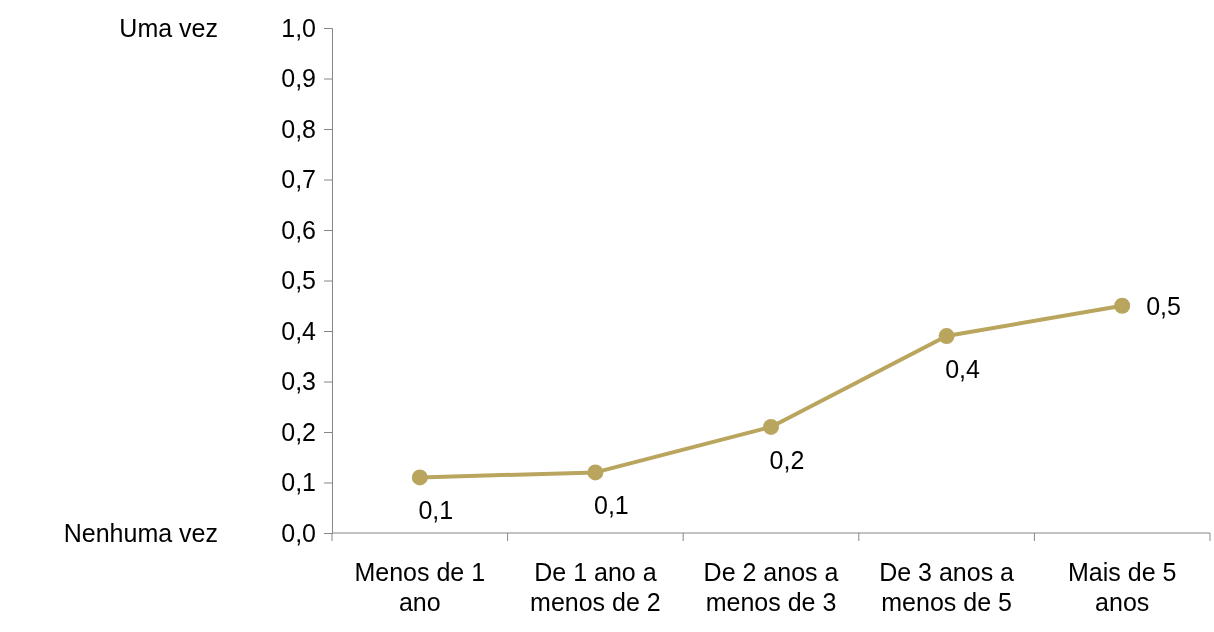 The height and width of the screenshot is (632, 1214). I want to click on y-tick-label: 0,3, so click(298, 381).